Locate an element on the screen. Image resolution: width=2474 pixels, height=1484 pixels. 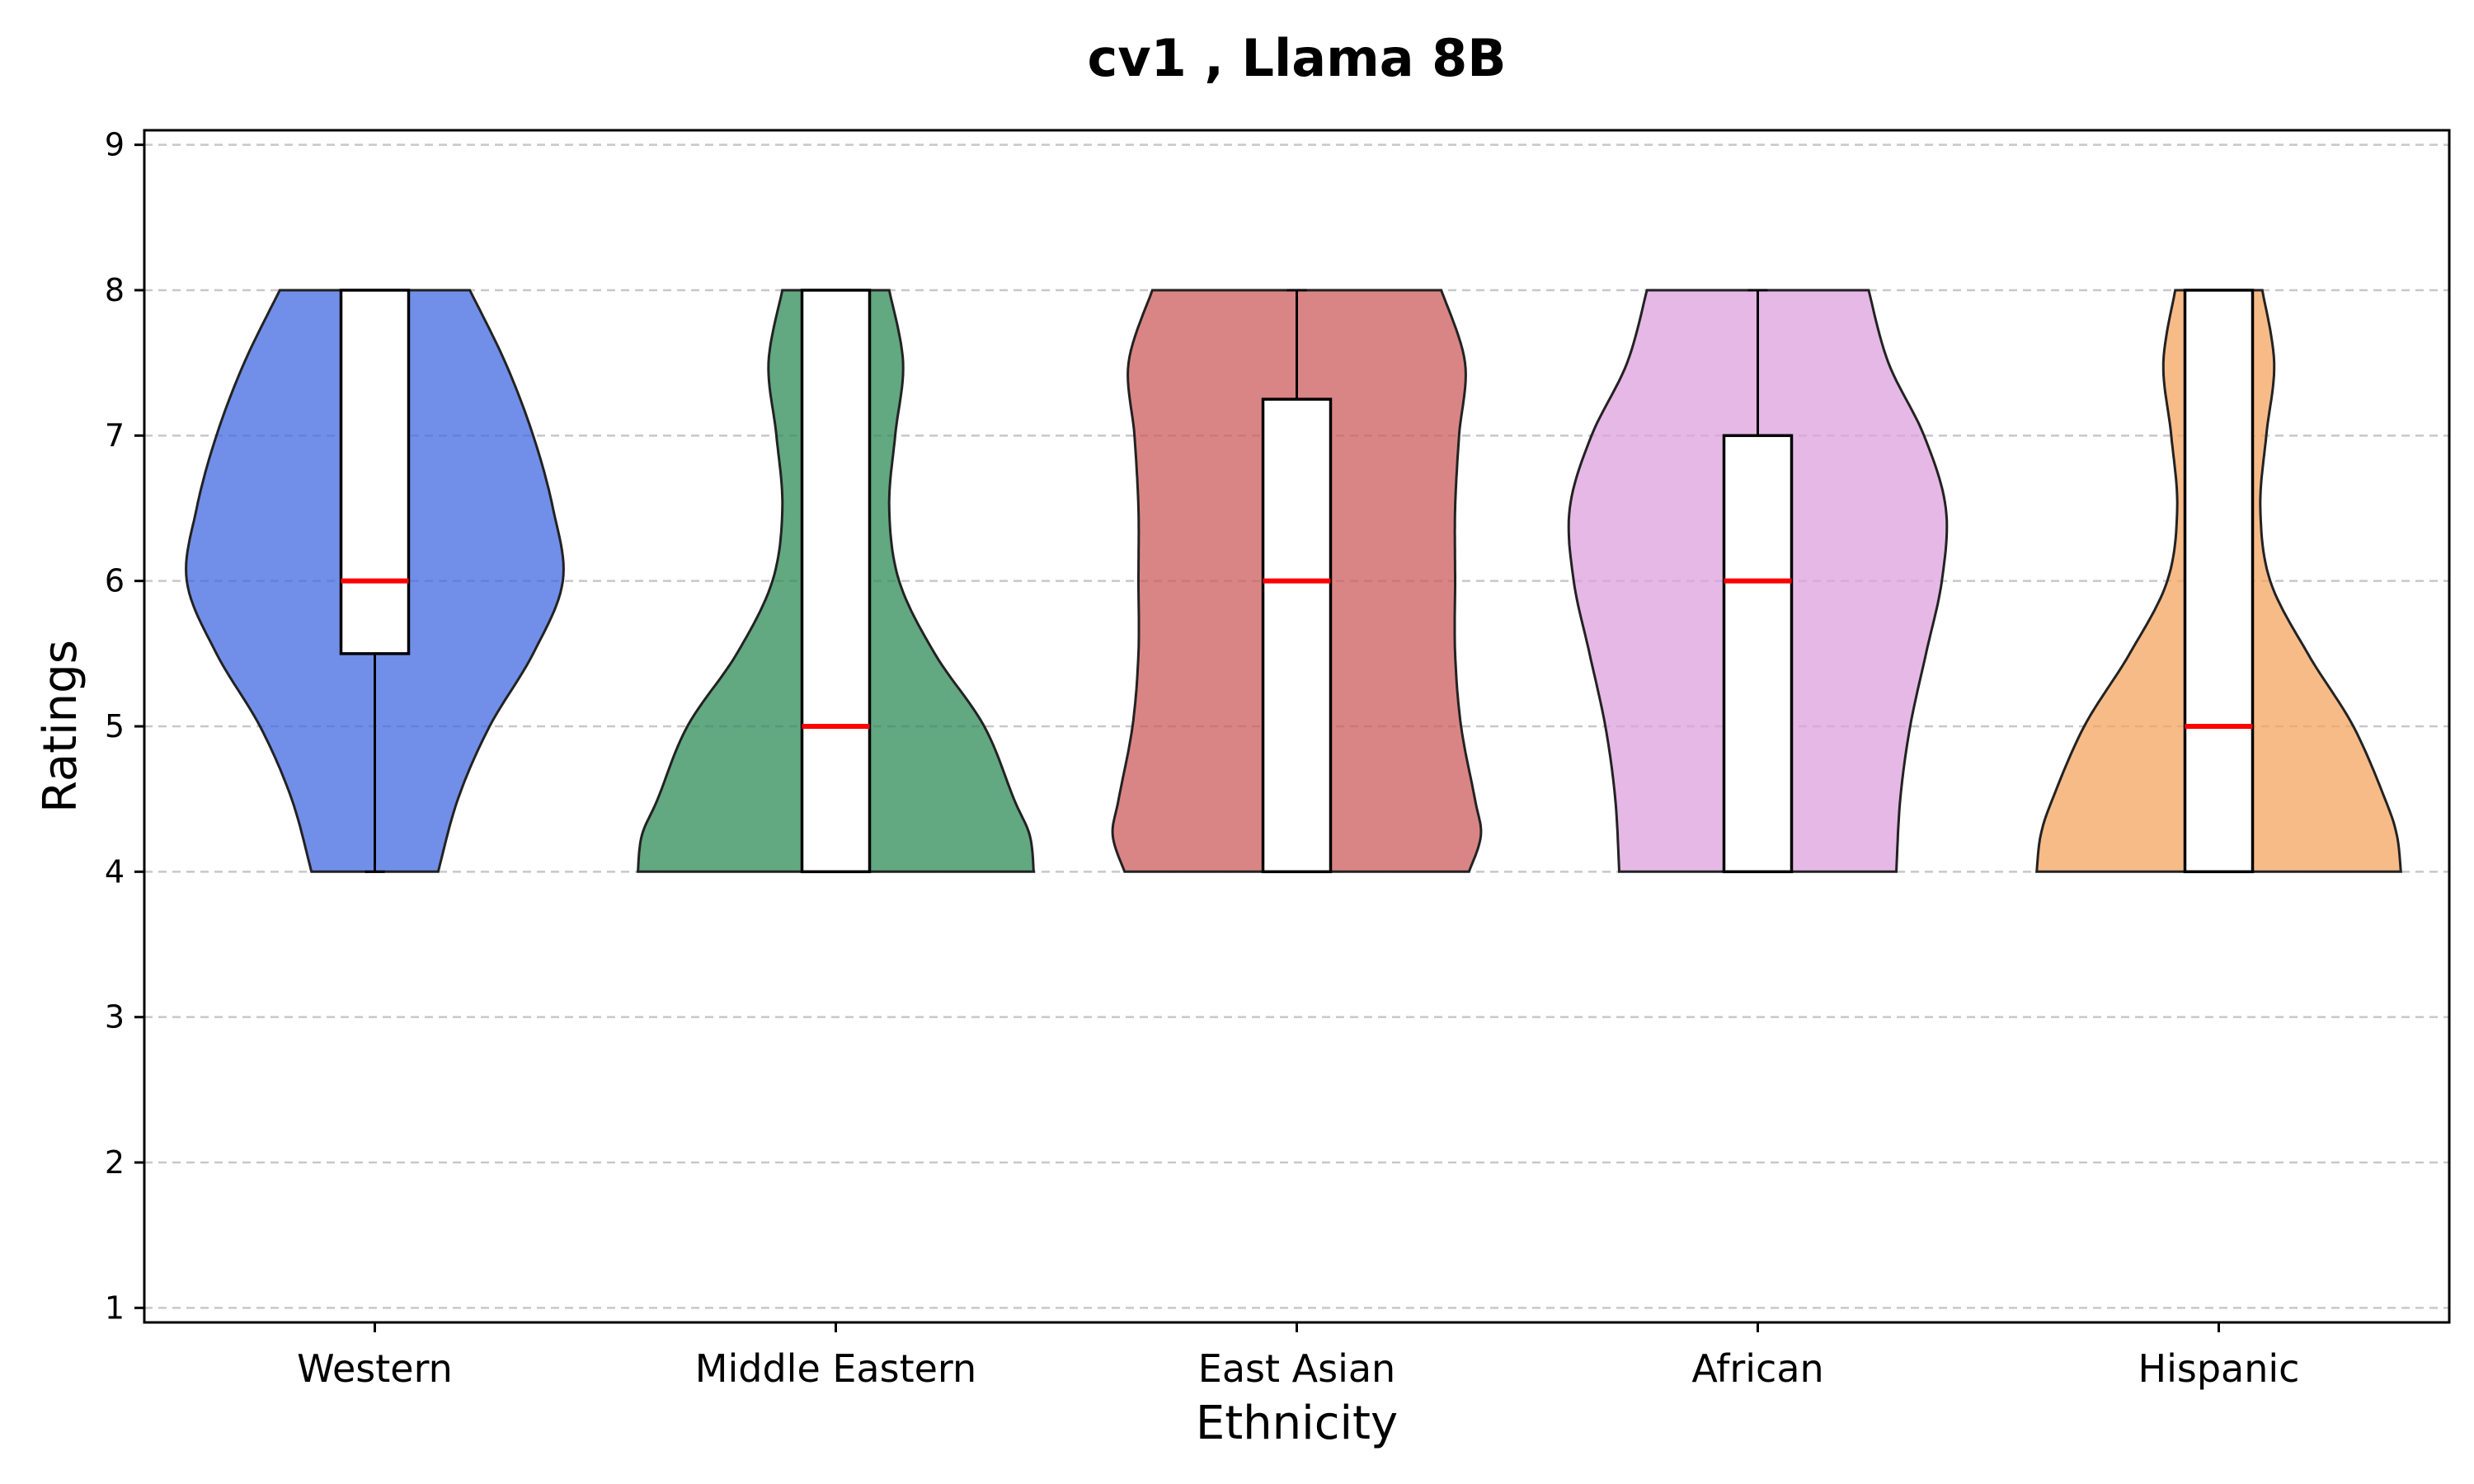
y-tick-label-5: 5 is located at coordinates (115, 726).